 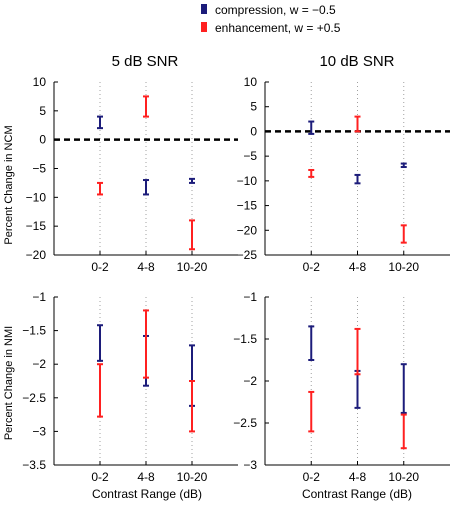 I want to click on y-tick-label: −3.5, so click(x=34, y=465).